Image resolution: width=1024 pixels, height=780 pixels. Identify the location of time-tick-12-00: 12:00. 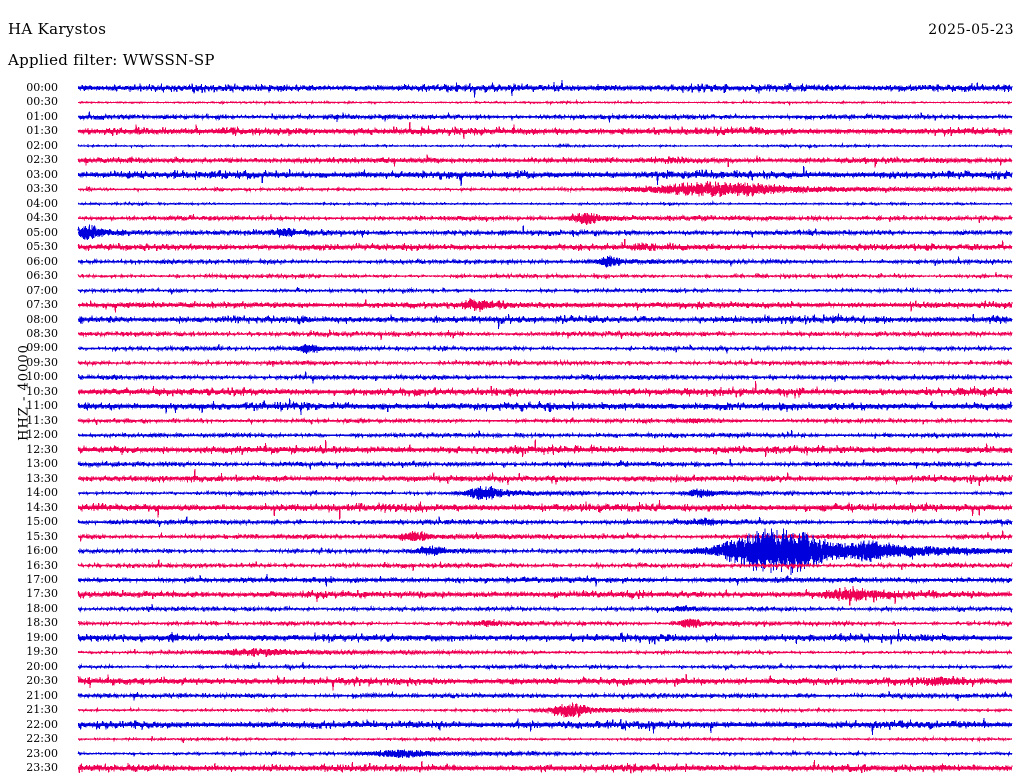
(42, 435).